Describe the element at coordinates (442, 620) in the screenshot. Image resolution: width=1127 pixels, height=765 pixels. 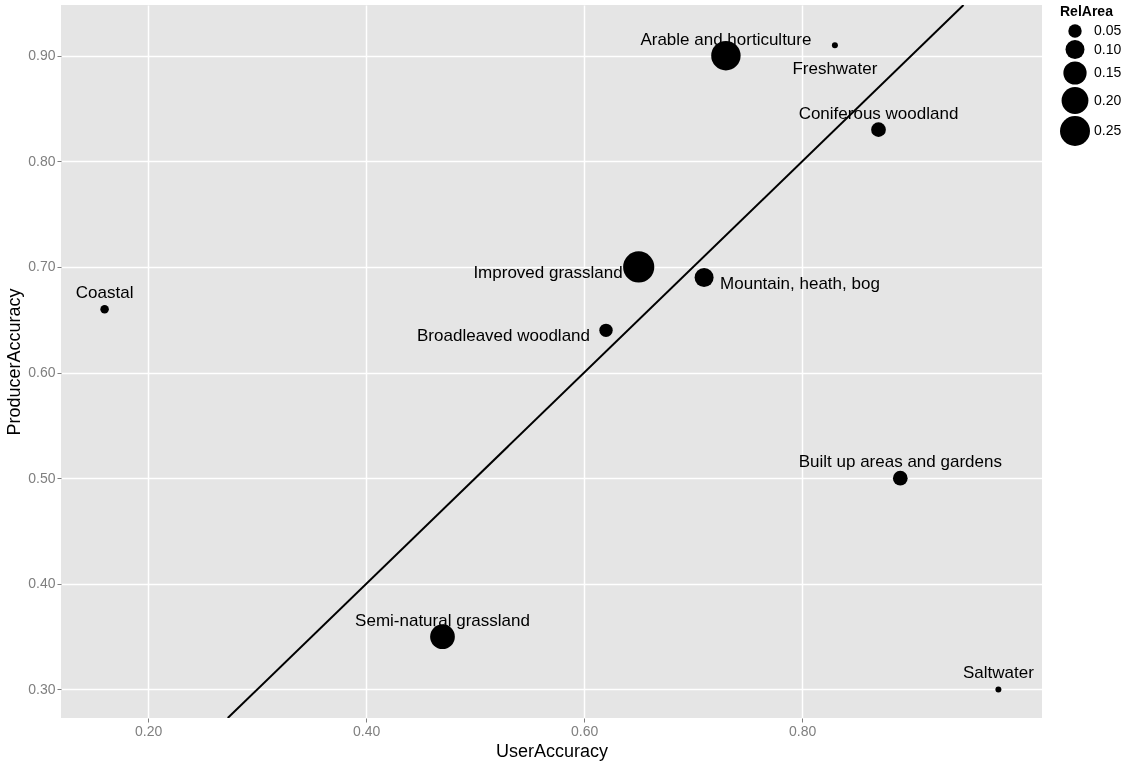
I see `annotation: Semi-natural grassland` at that location.